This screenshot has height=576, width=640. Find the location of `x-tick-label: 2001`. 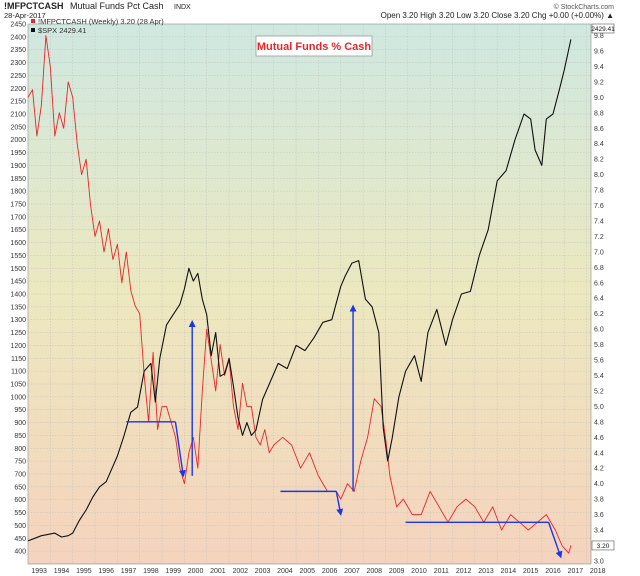

x-tick-label: 2001 is located at coordinates (218, 571).